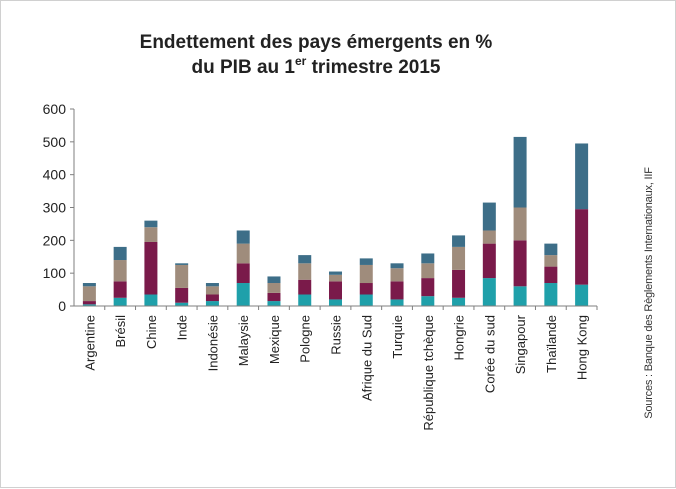 The width and height of the screenshot is (676, 489). Describe the element at coordinates (55, 273) in the screenshot. I see `y-tick-label: 100` at that location.